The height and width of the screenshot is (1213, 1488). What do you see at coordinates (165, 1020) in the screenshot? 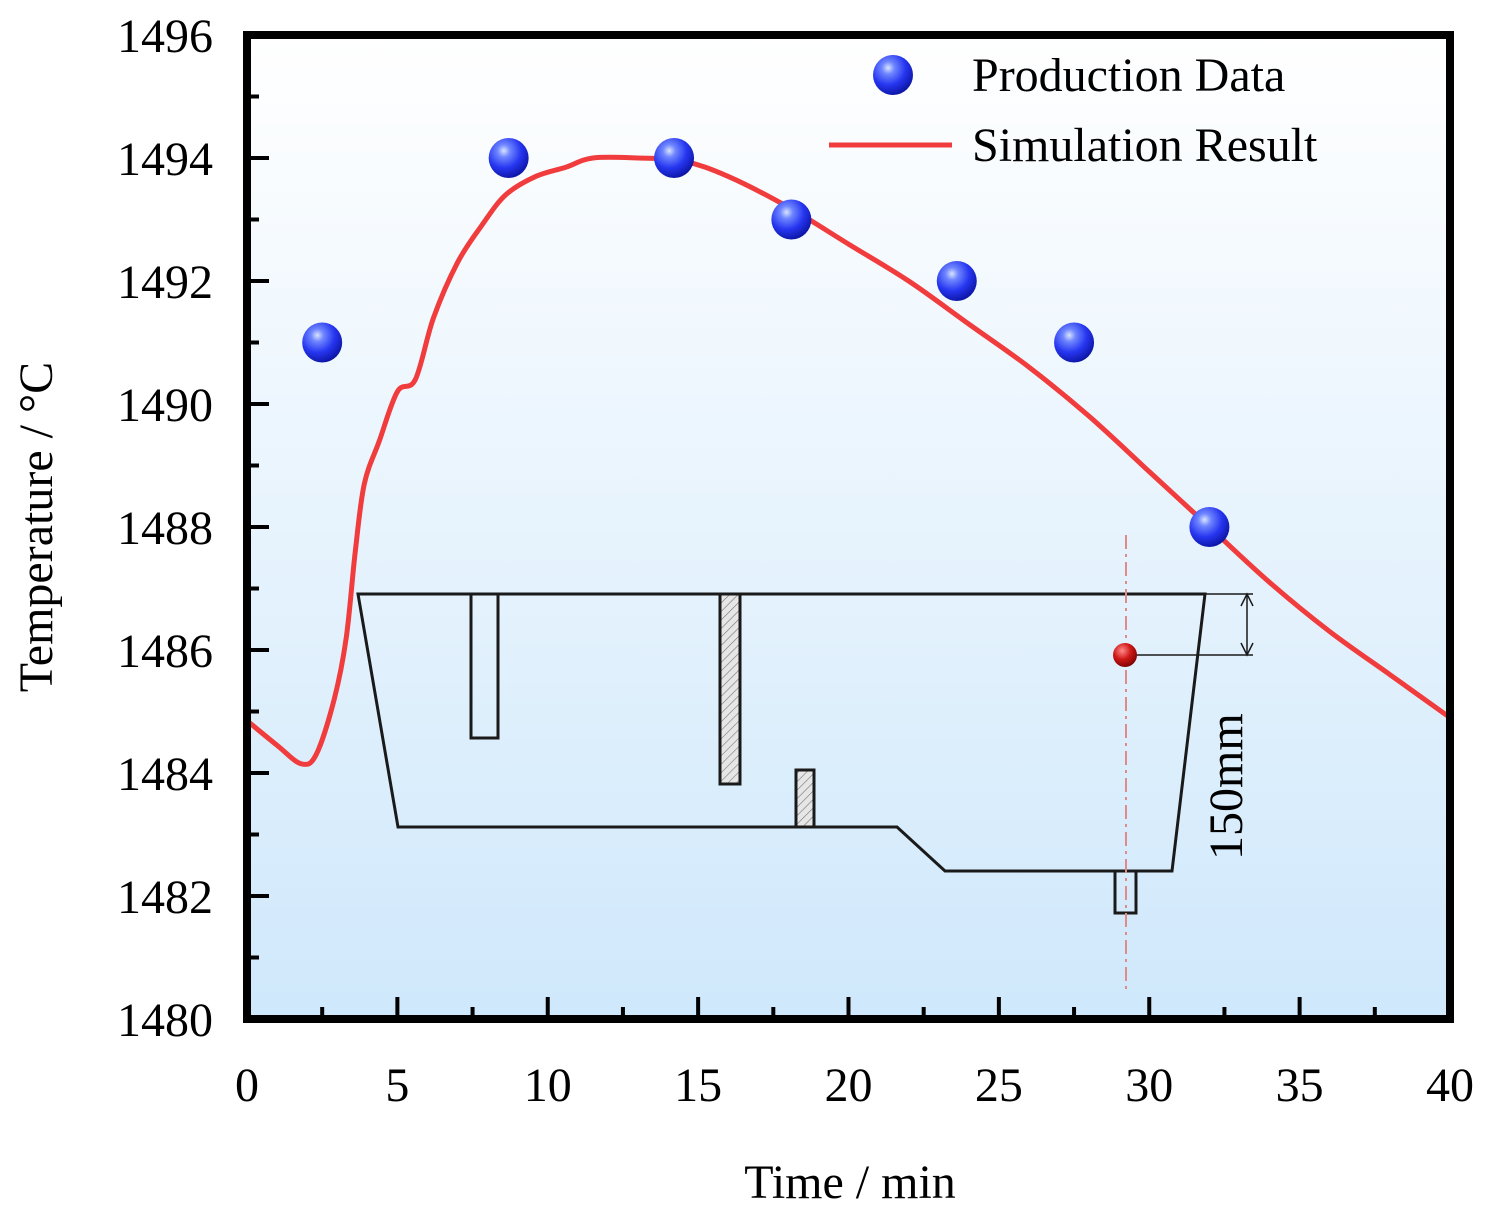
I see `y-tick-label: 1480` at bounding box center [165, 1020].